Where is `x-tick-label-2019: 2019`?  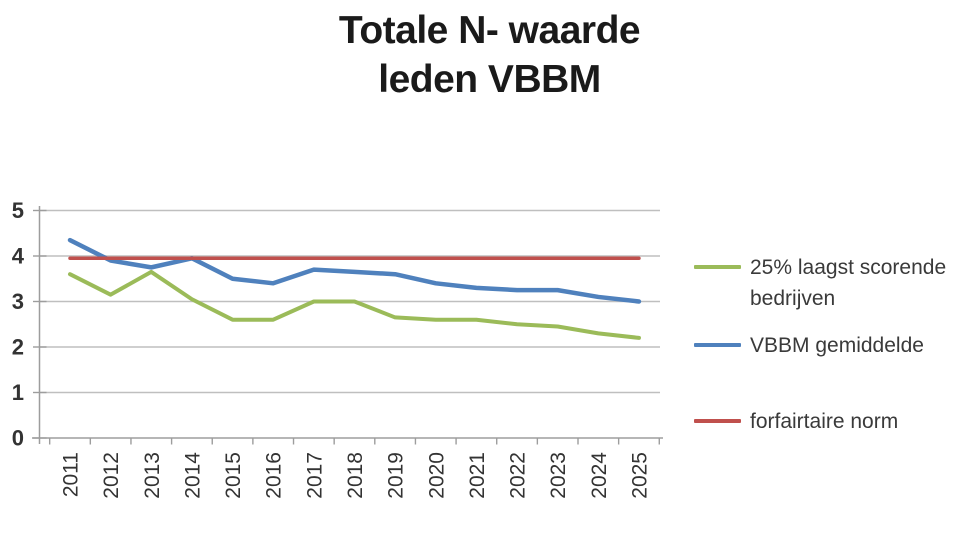 x-tick-label-2019: 2019 is located at coordinates (396, 475).